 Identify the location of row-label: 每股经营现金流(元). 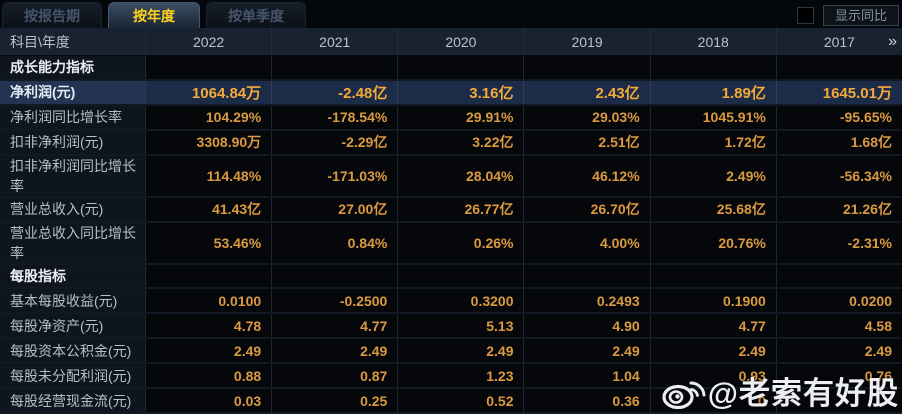
(72, 400).